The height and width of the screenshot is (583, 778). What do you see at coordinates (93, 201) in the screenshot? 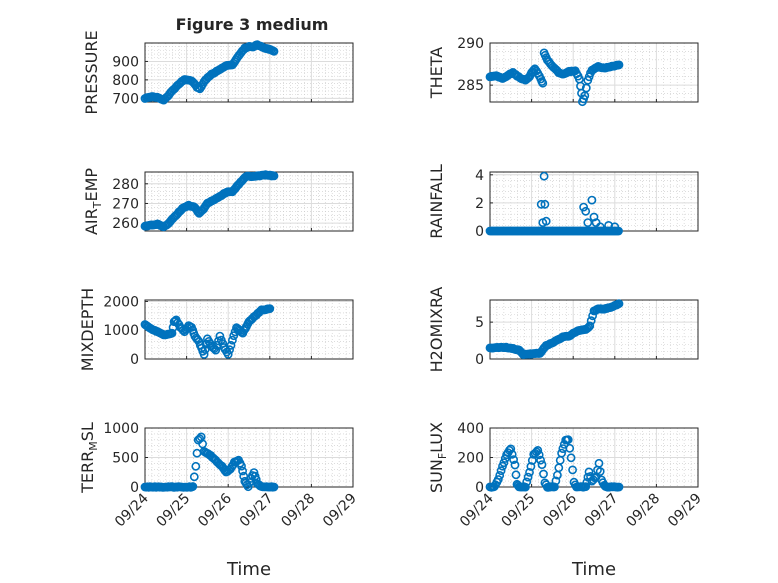
I see `y-axis-label: AIRTEMP` at bounding box center [93, 201].